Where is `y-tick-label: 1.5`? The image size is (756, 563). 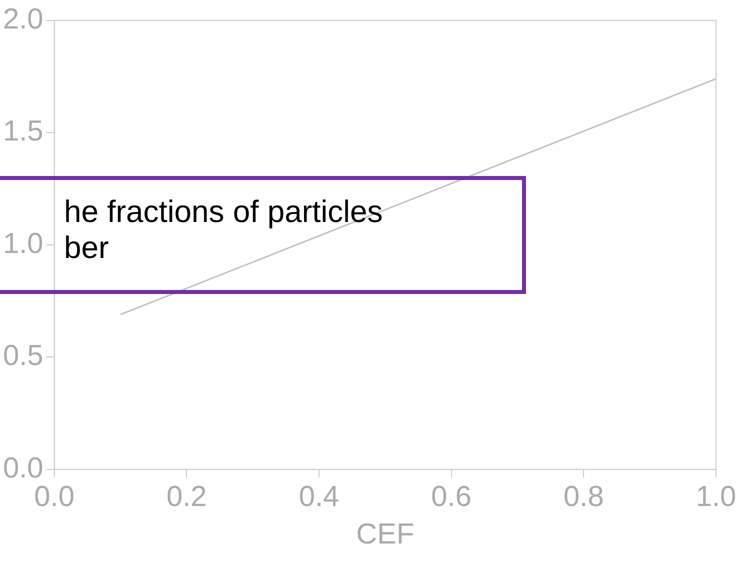
y-tick-label: 1.5 is located at coordinates (23, 132).